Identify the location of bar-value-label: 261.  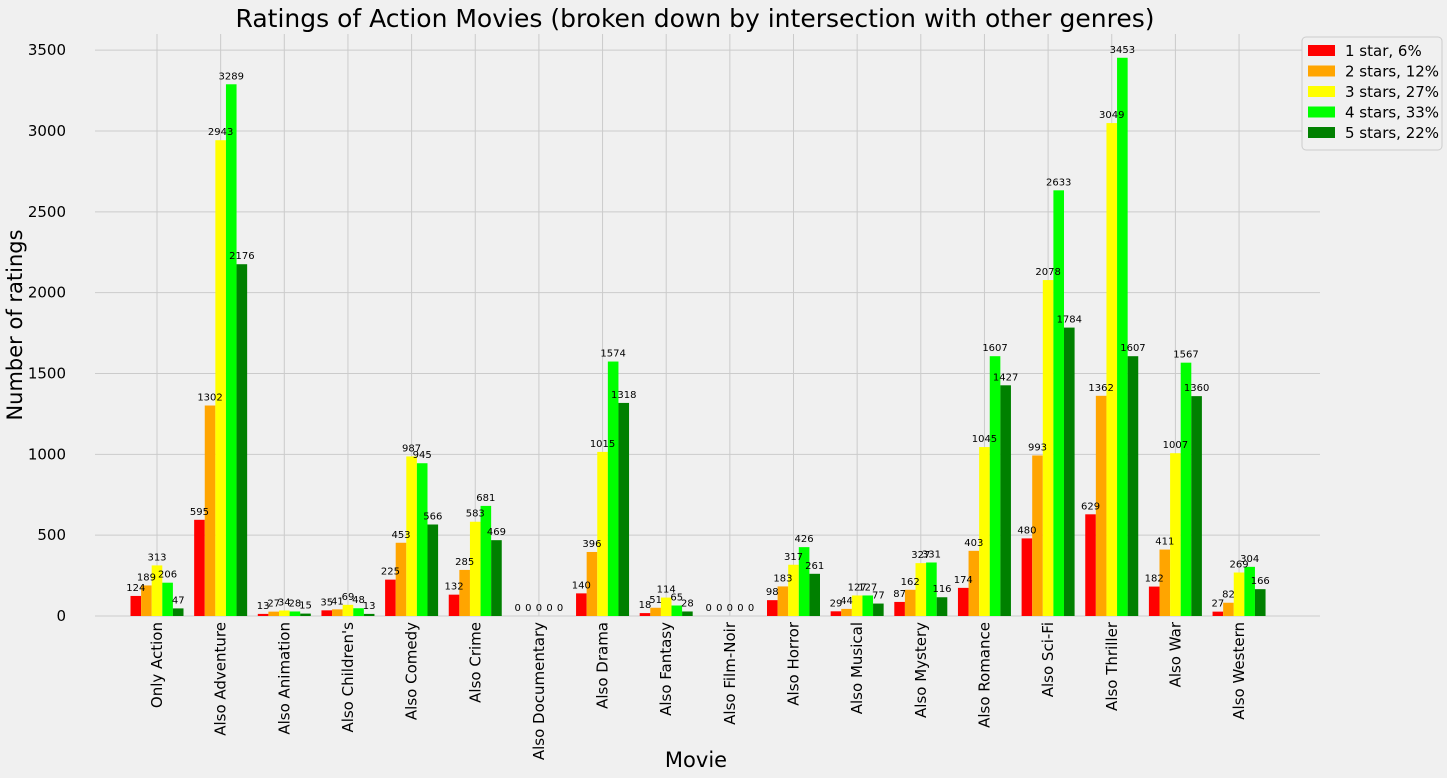
(814, 566).